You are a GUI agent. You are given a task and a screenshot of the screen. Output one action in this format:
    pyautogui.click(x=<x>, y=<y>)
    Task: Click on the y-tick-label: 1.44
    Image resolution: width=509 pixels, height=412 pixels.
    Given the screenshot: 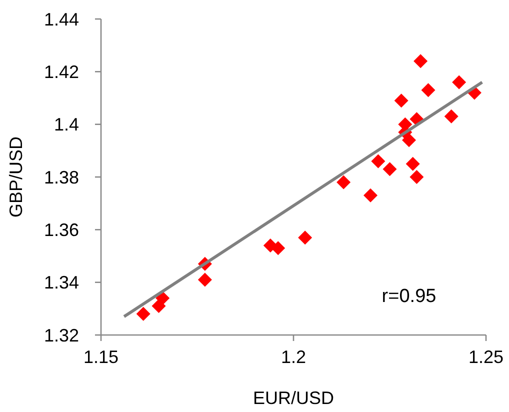 What is the action you would take?
    pyautogui.click(x=61, y=19)
    